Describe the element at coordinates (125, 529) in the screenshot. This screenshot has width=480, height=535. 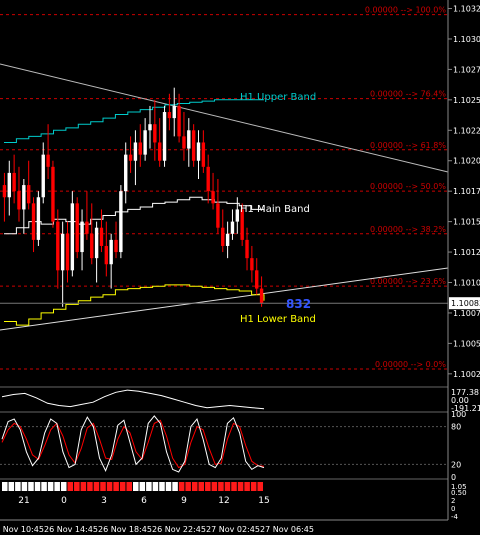
I see `time-tick-label: 26 Nov 18:45` at that location.